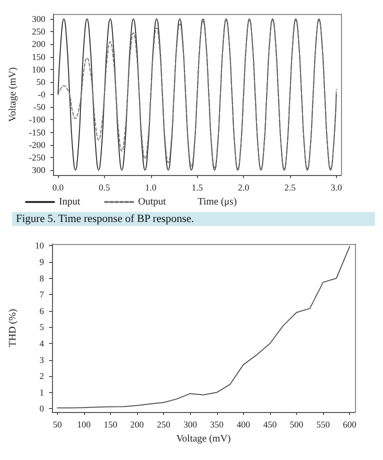  Describe the element at coordinates (37, 119) in the screenshot. I see `y-tick-label: -100` at that location.